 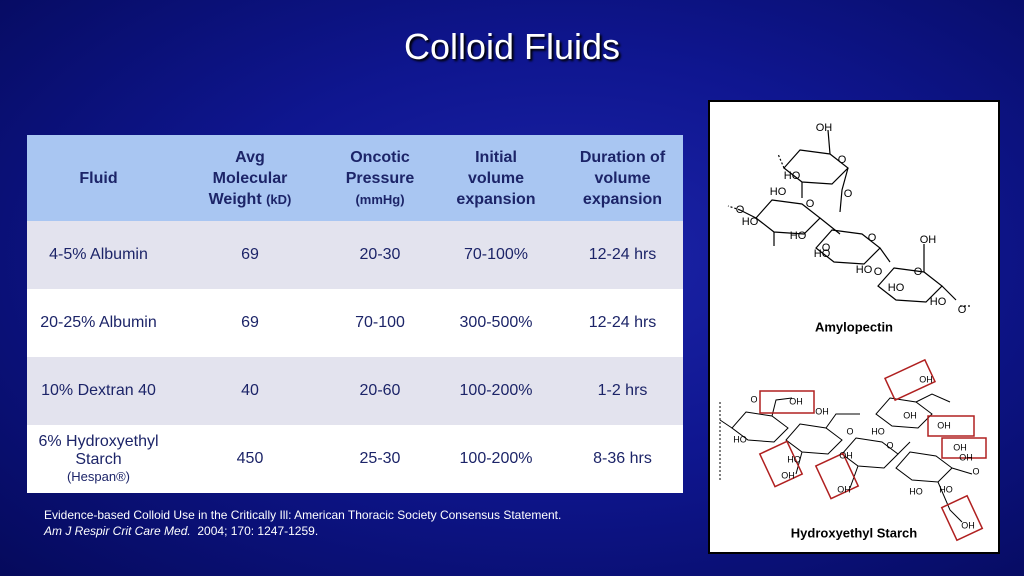 I want to click on hydroxyethyl-boxes, so click(x=872, y=450).